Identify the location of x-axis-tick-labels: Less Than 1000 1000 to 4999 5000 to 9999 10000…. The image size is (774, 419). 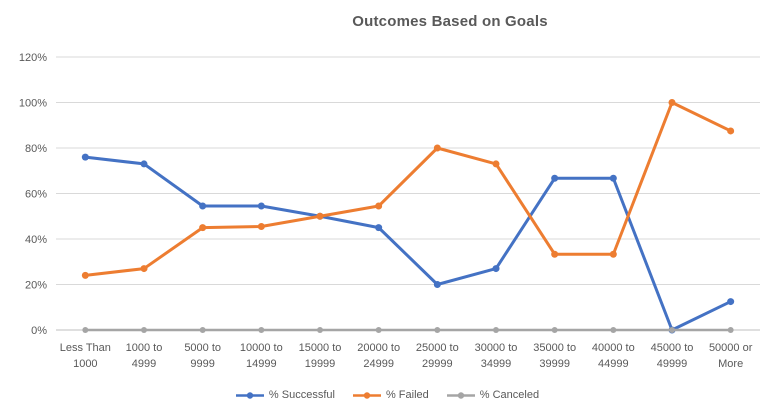
(406, 356).